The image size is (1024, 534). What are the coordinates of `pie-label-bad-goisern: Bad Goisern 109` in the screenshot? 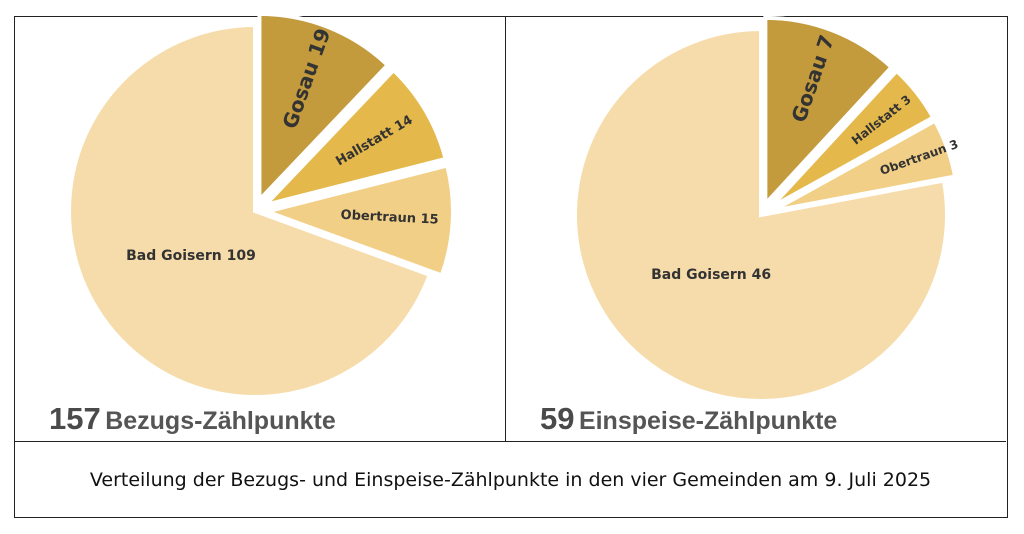 It's located at (191, 256).